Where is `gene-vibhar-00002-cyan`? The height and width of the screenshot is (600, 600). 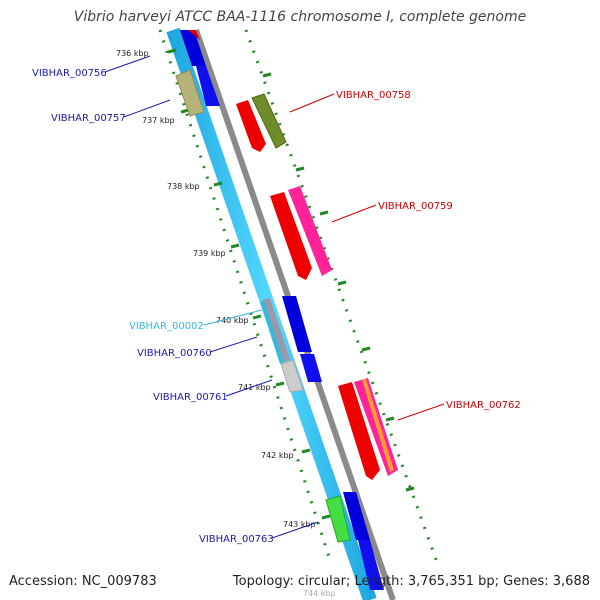 gene-vibhar-00002-cyan is located at coordinates (272, 332).